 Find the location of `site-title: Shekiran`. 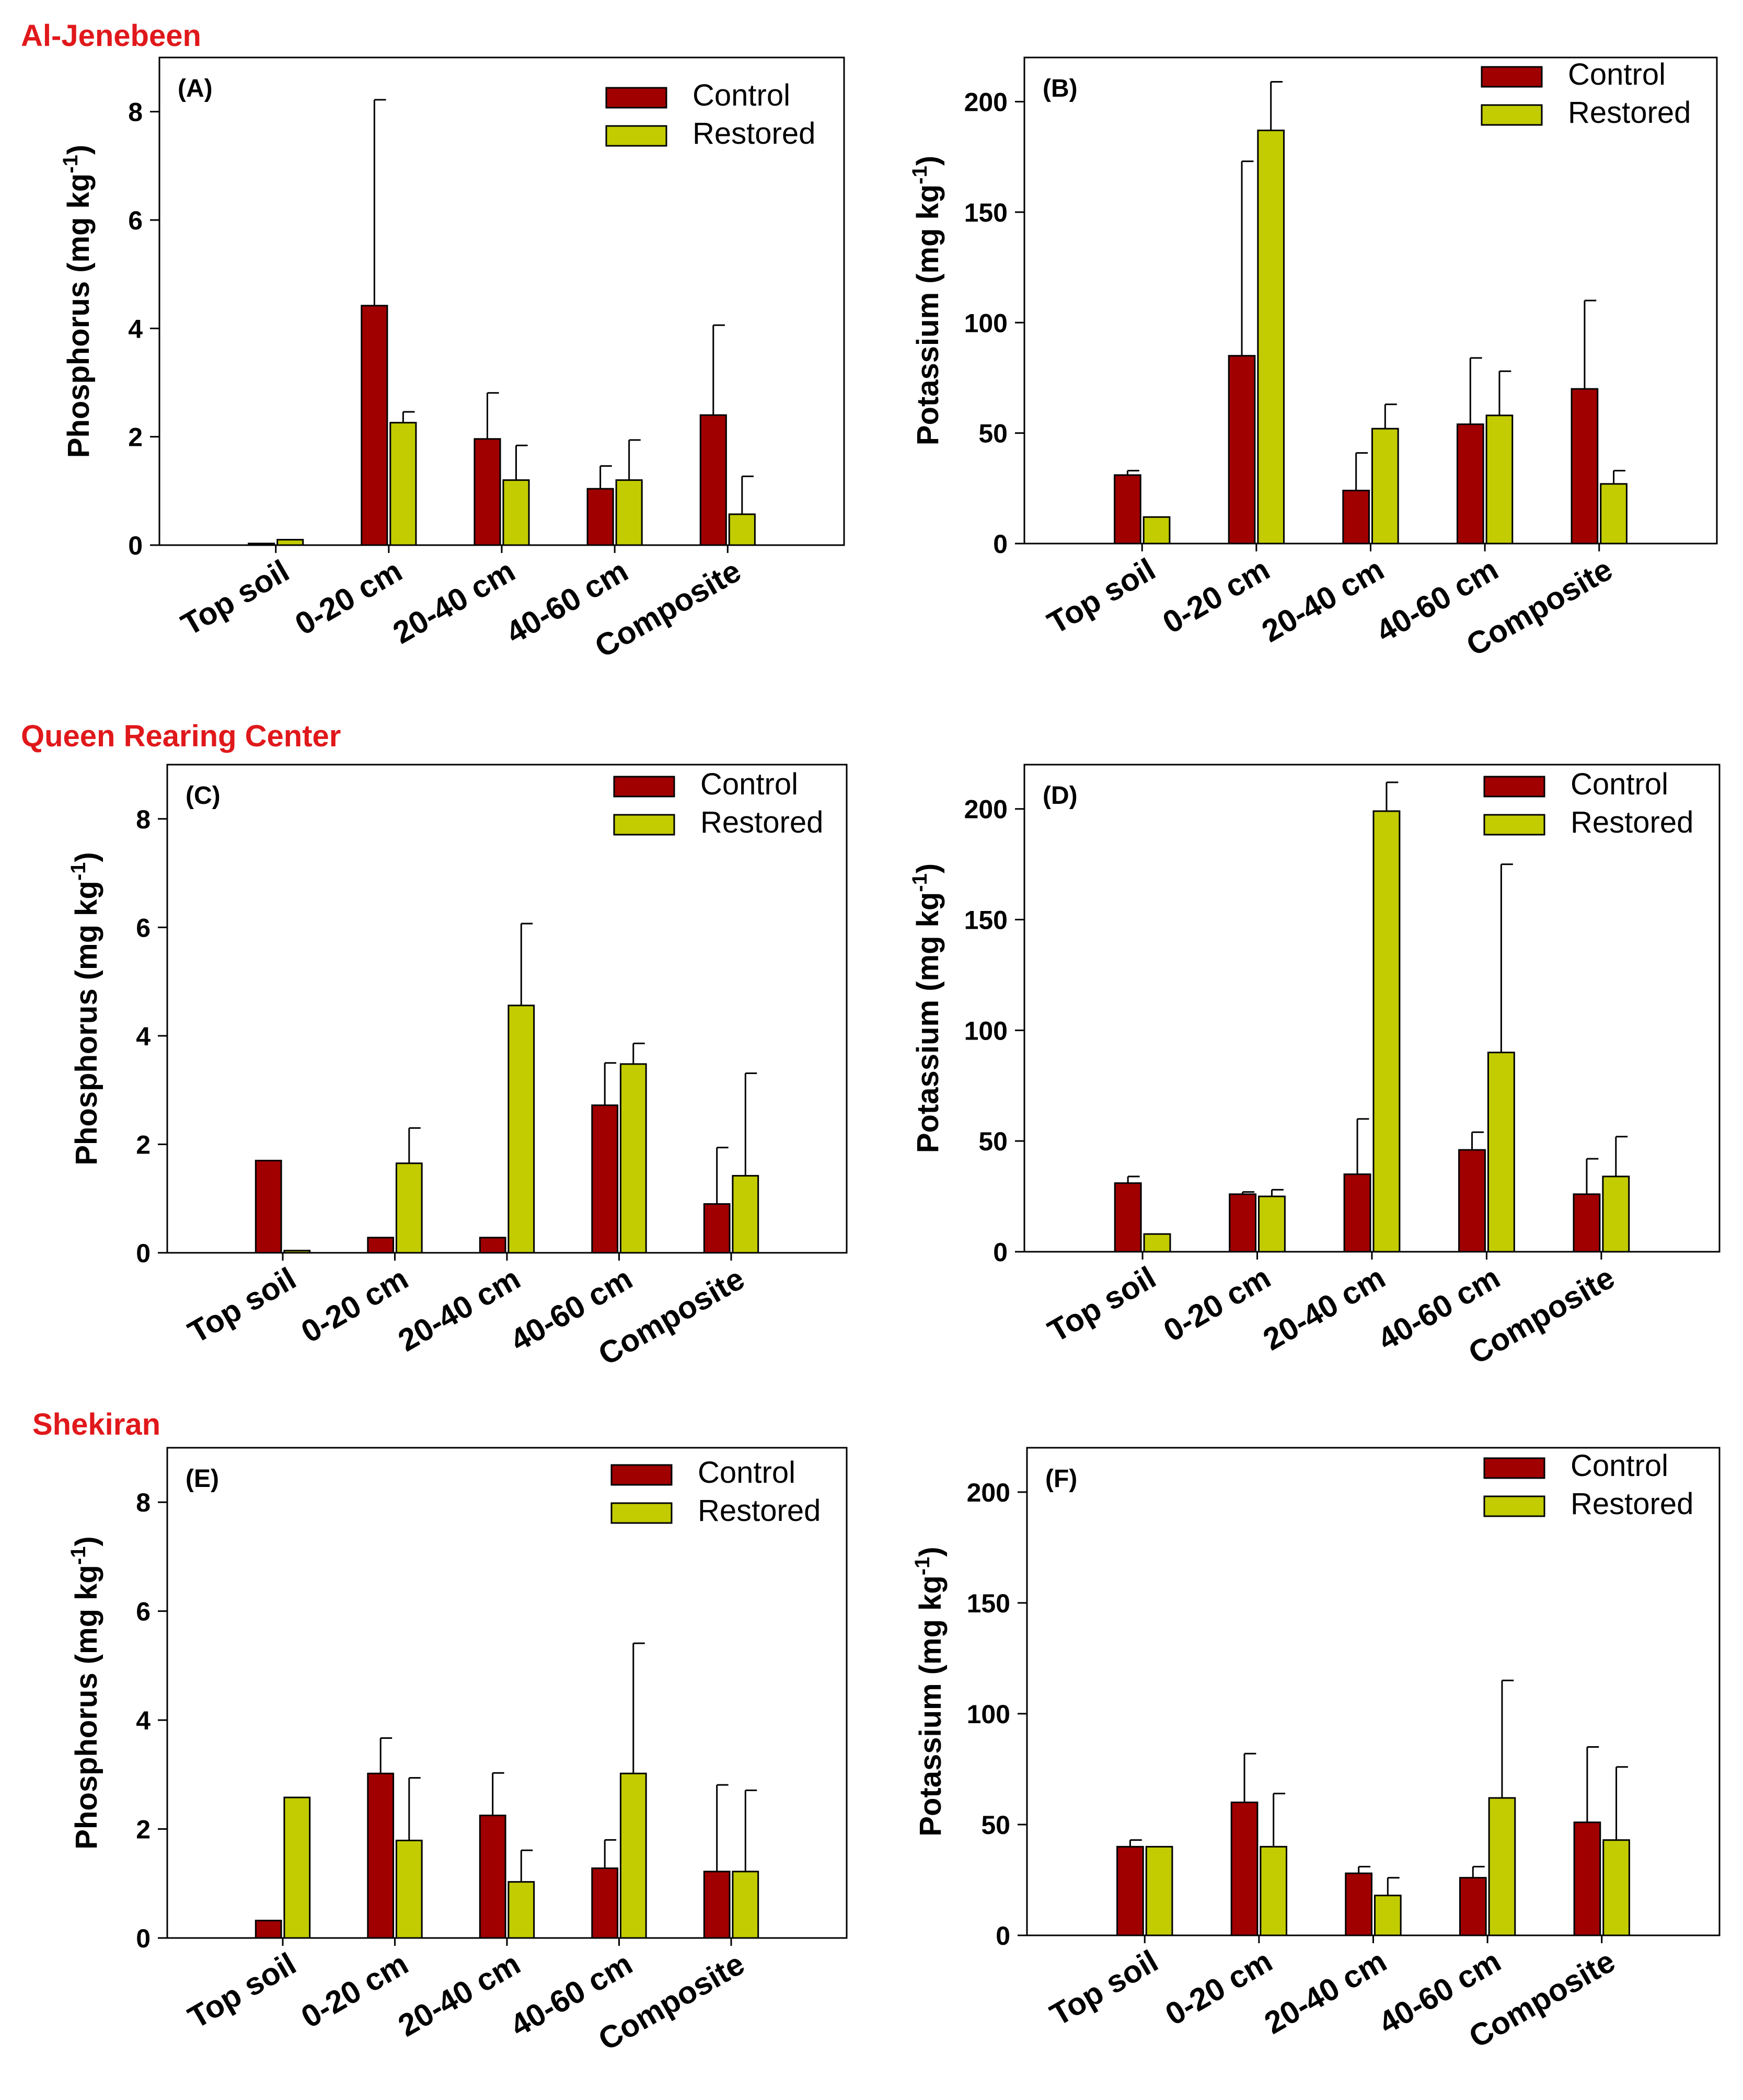

site-title: Shekiran is located at coordinates (96, 1424).